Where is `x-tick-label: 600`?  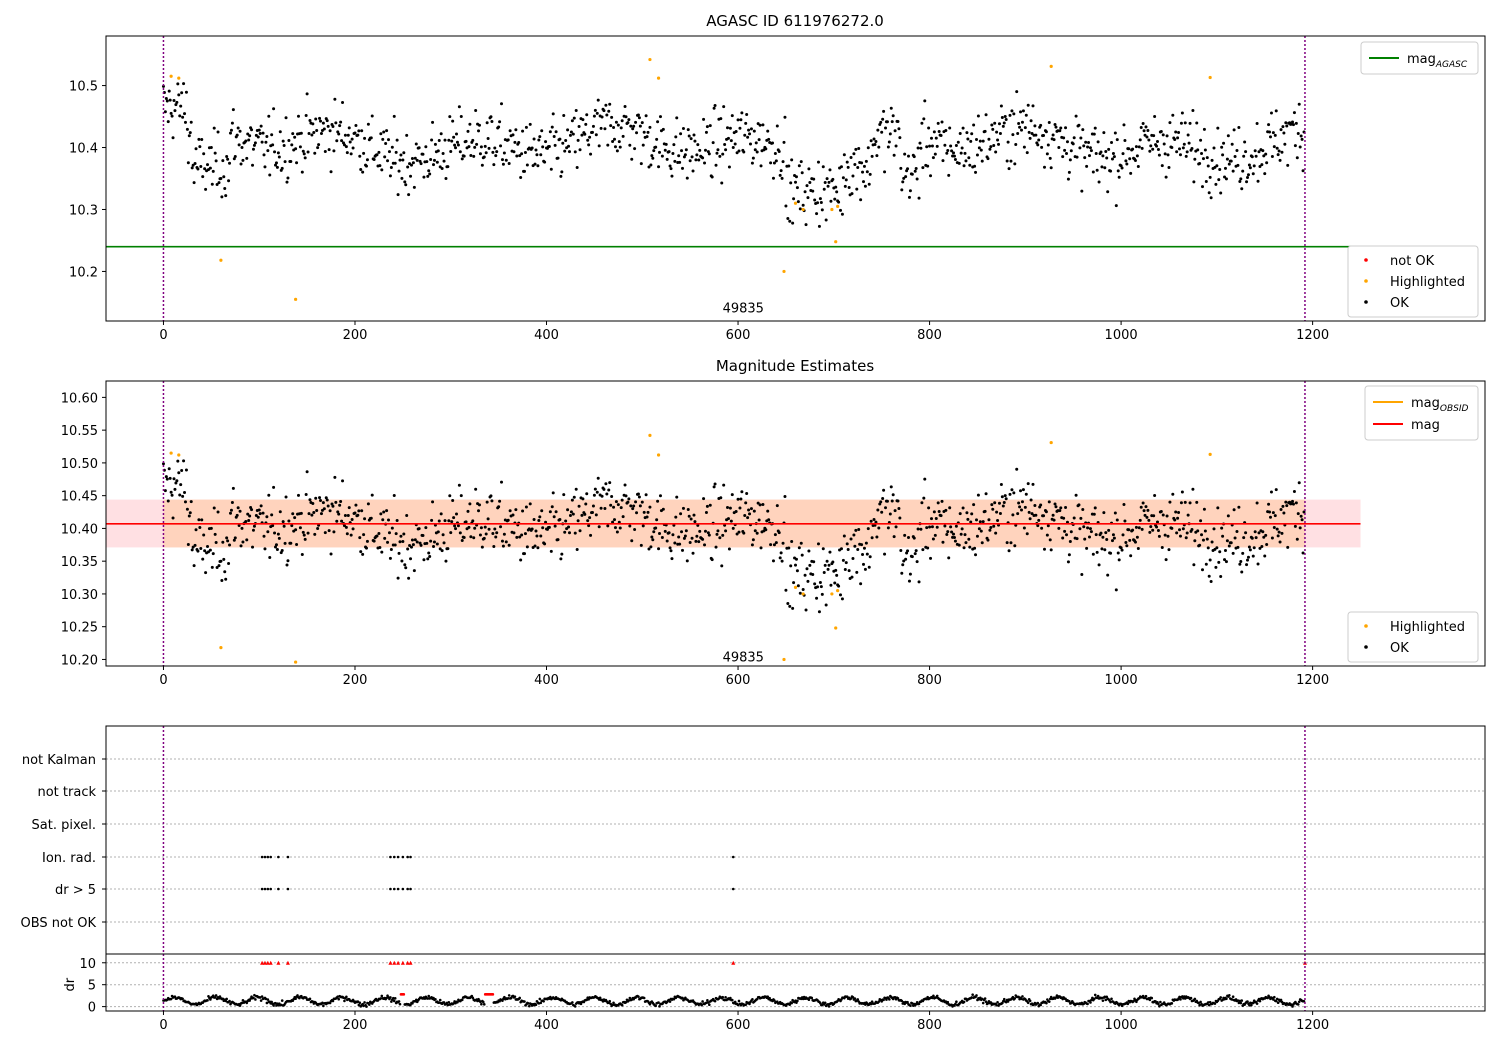
x-tick-label: 600 is located at coordinates (738, 1025).